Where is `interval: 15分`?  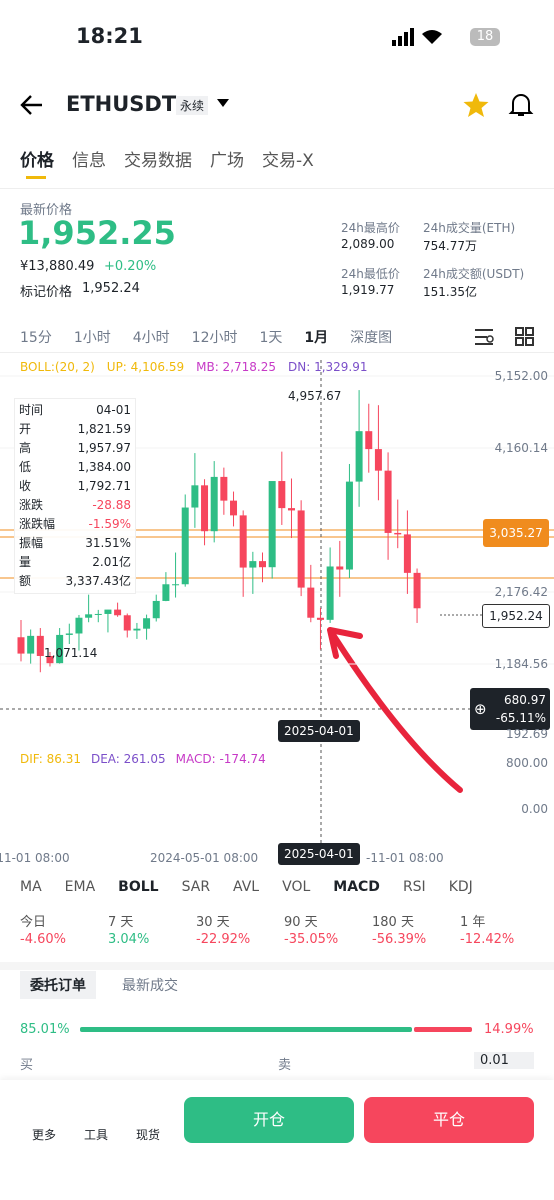
interval: 15分 is located at coordinates (36, 338).